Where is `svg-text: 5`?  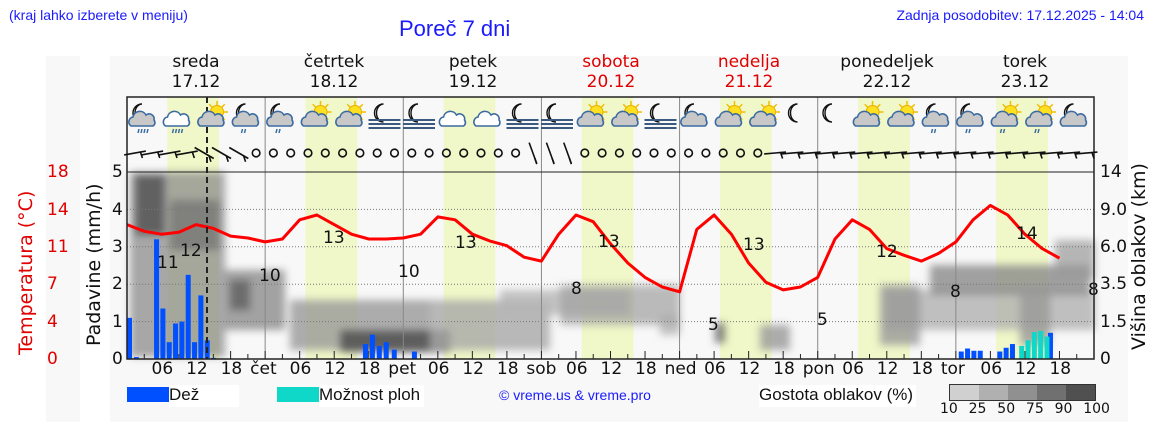
svg-text: 5 is located at coordinates (822, 320).